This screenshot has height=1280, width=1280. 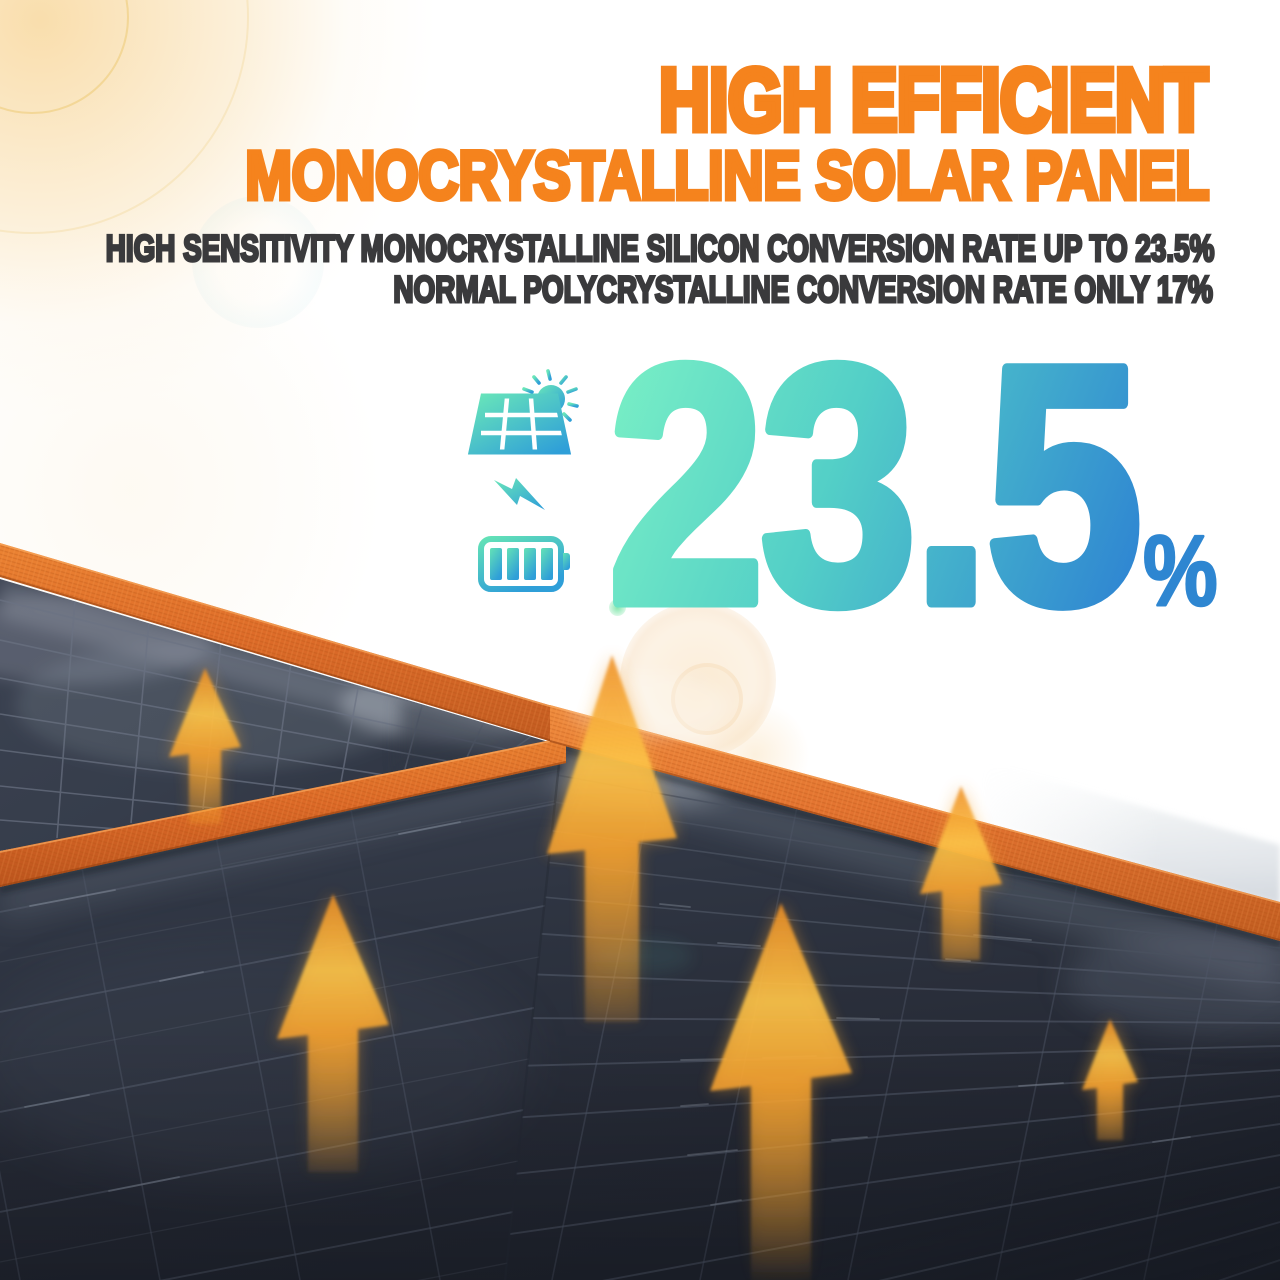 What do you see at coordinates (873, 486) in the screenshot?
I see `svg-text: 23.5` at bounding box center [873, 486].